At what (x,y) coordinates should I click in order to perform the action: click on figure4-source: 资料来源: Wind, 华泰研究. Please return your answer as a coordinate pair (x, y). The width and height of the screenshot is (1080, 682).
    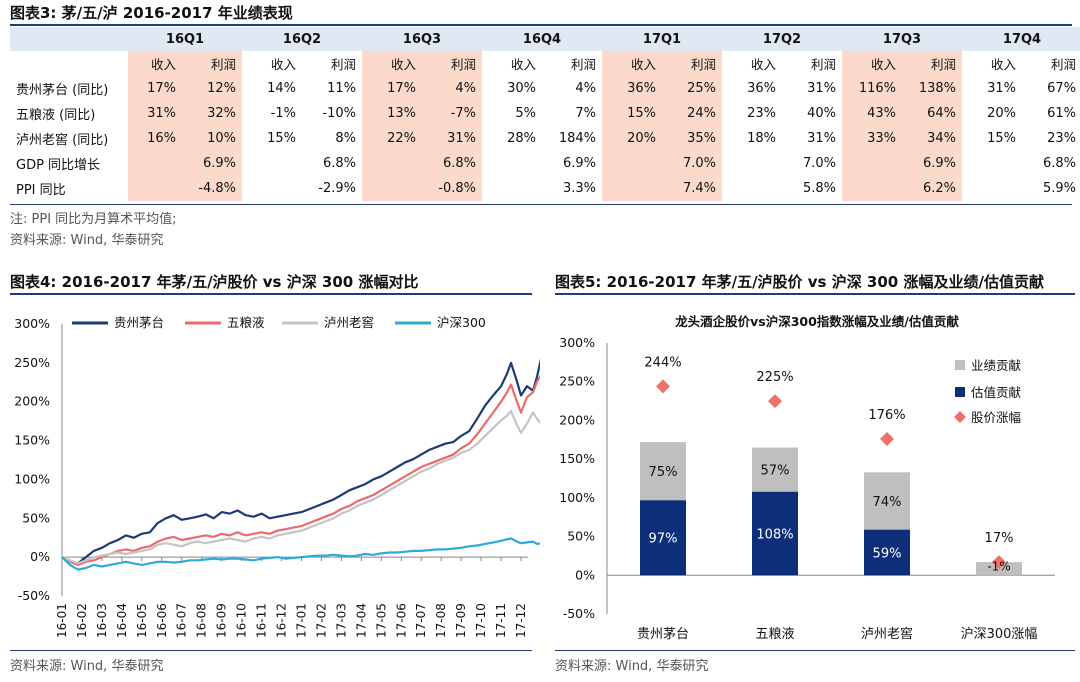
    Looking at the image, I should click on (87, 666).